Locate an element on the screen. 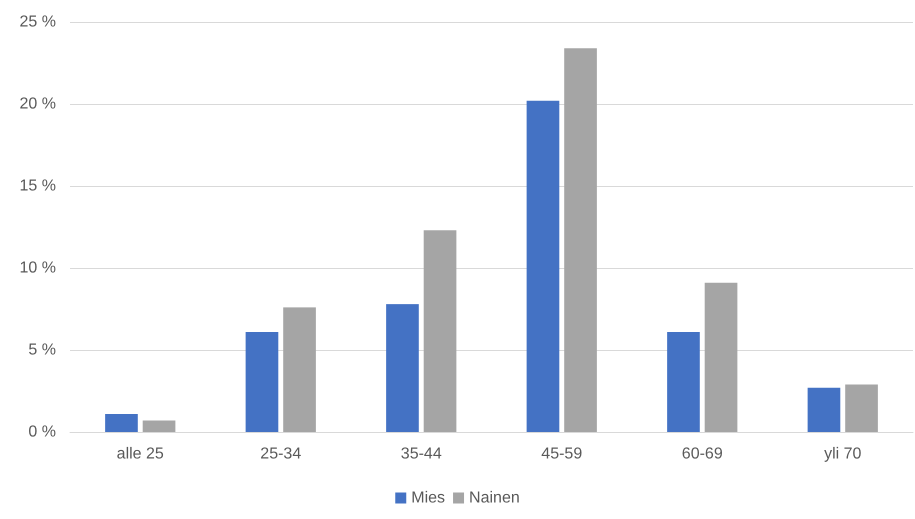  x-tick-label: 60-69 is located at coordinates (702, 454).